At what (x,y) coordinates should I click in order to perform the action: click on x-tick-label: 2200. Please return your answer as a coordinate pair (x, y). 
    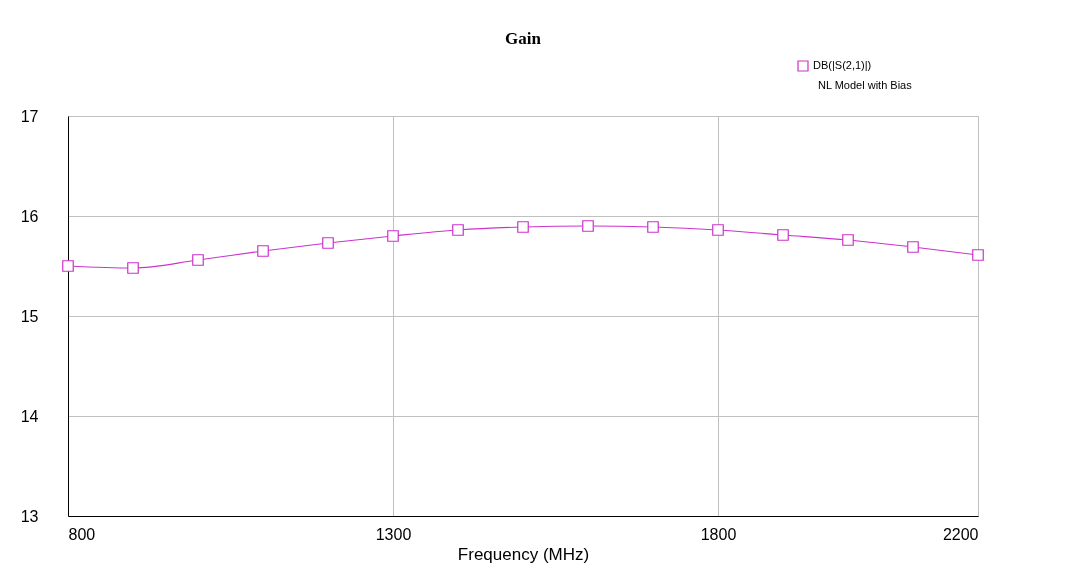
    Looking at the image, I should click on (960, 534).